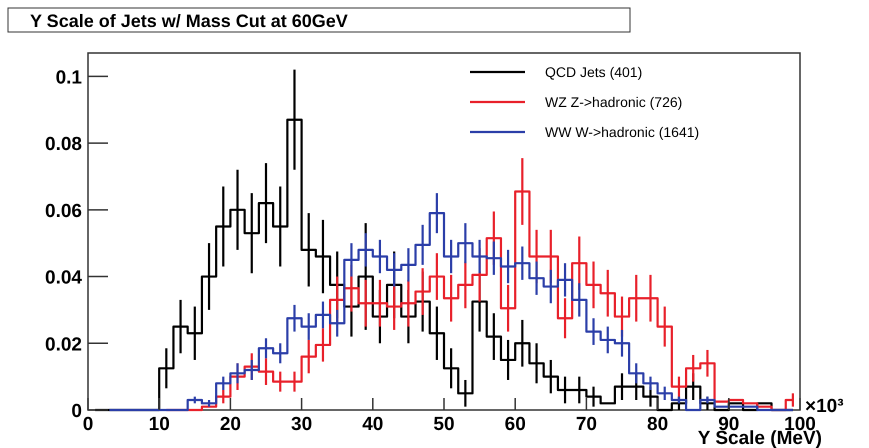 The height and width of the screenshot is (448, 869). Describe the element at coordinates (69, 77) in the screenshot. I see `y-tick-label: 0.1` at that location.